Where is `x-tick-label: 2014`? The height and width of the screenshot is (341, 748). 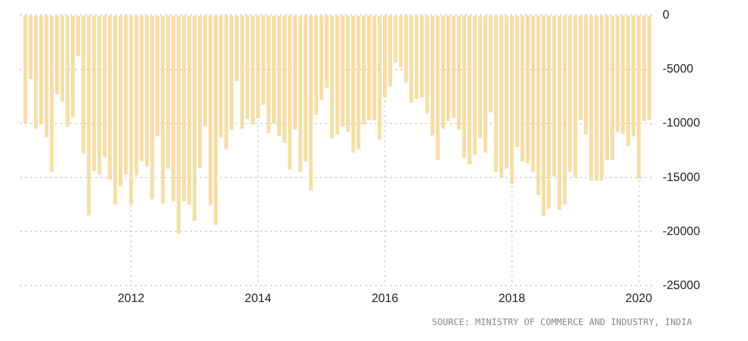 x-tick-label: 2014 is located at coordinates (258, 298).